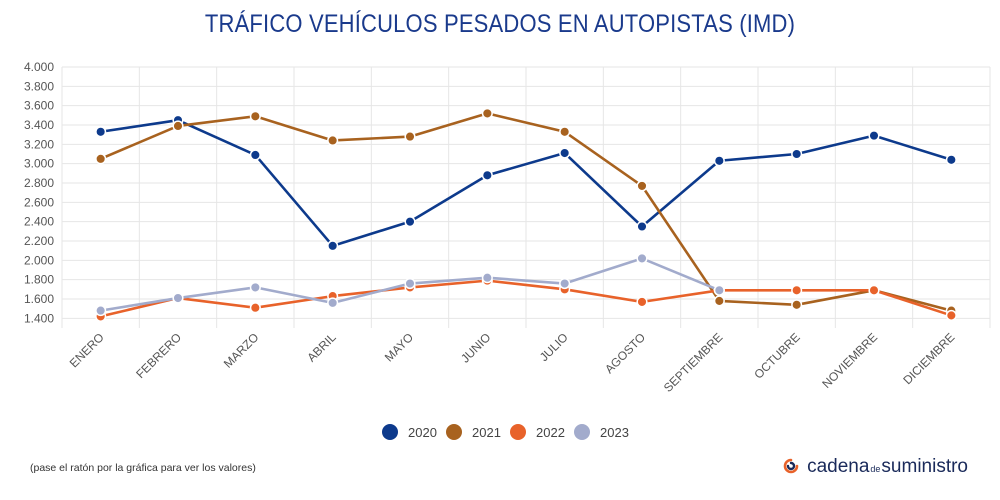 The image size is (1000, 500). I want to click on x-tick-label: ABRIL, so click(321, 347).